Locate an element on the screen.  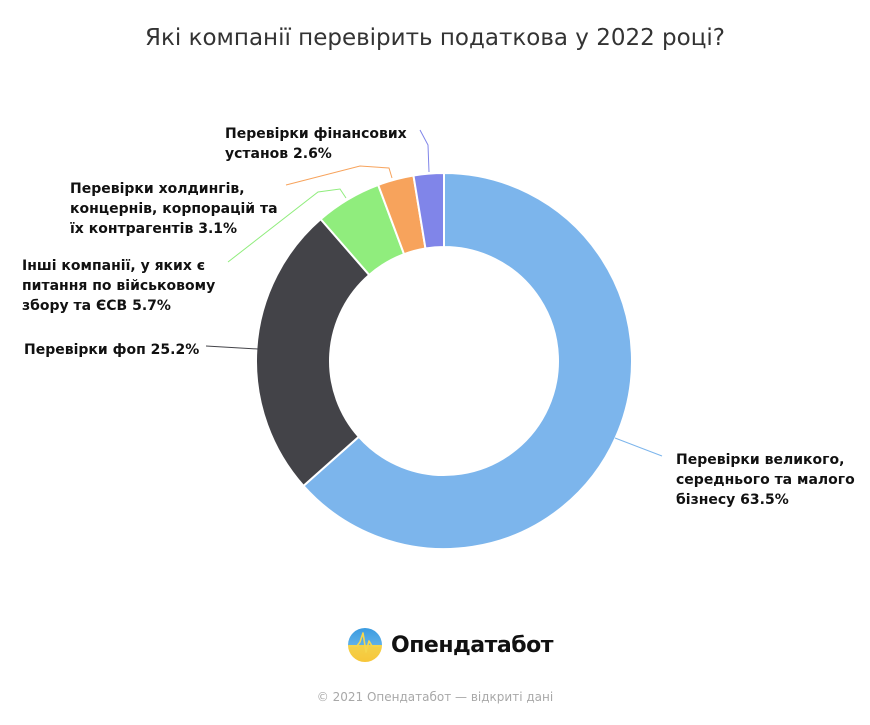
brand-logo: Опендатабот is located at coordinates (450, 645).